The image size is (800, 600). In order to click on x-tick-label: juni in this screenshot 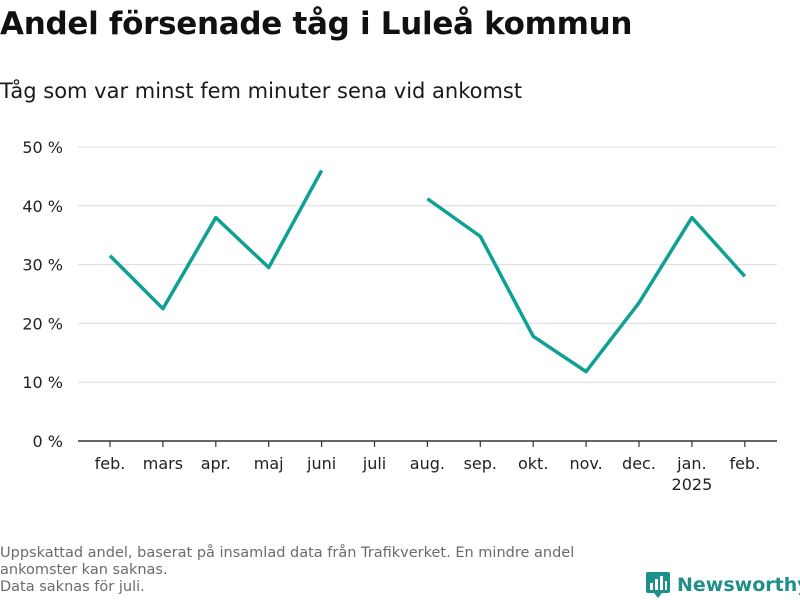, I will do `click(321, 463)`.